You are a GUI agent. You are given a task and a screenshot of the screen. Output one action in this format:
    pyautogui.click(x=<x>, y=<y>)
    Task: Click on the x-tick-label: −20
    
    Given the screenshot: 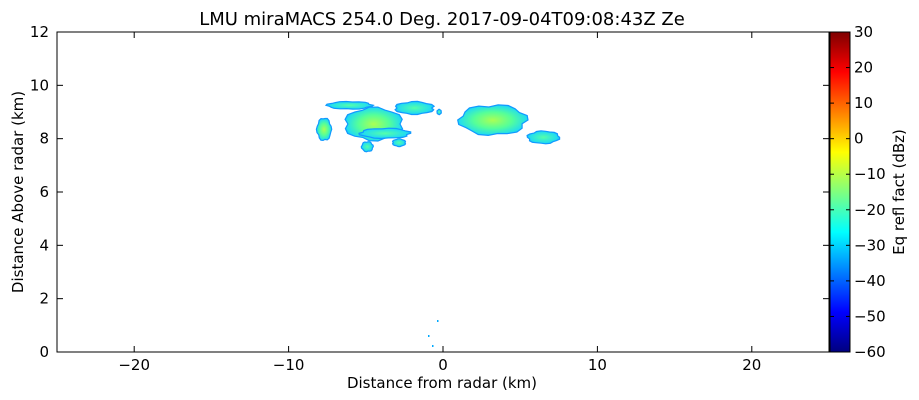 What is the action you would take?
    pyautogui.click(x=134, y=365)
    